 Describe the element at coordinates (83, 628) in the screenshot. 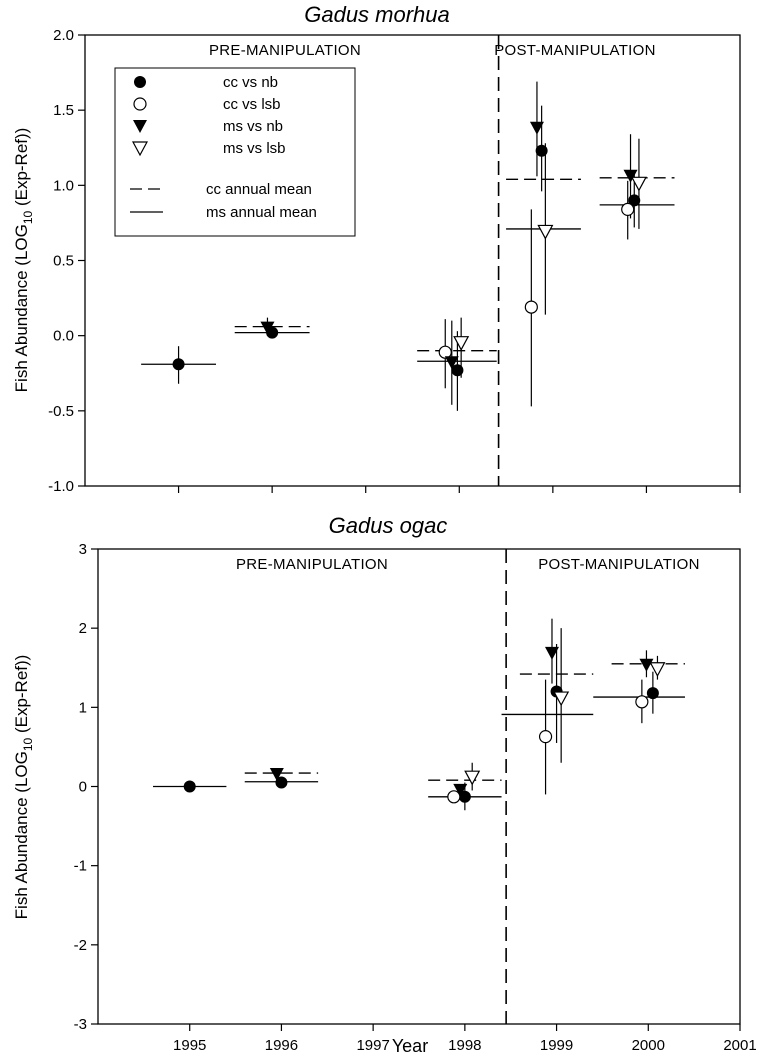

I see `y-tick-label: 2` at that location.